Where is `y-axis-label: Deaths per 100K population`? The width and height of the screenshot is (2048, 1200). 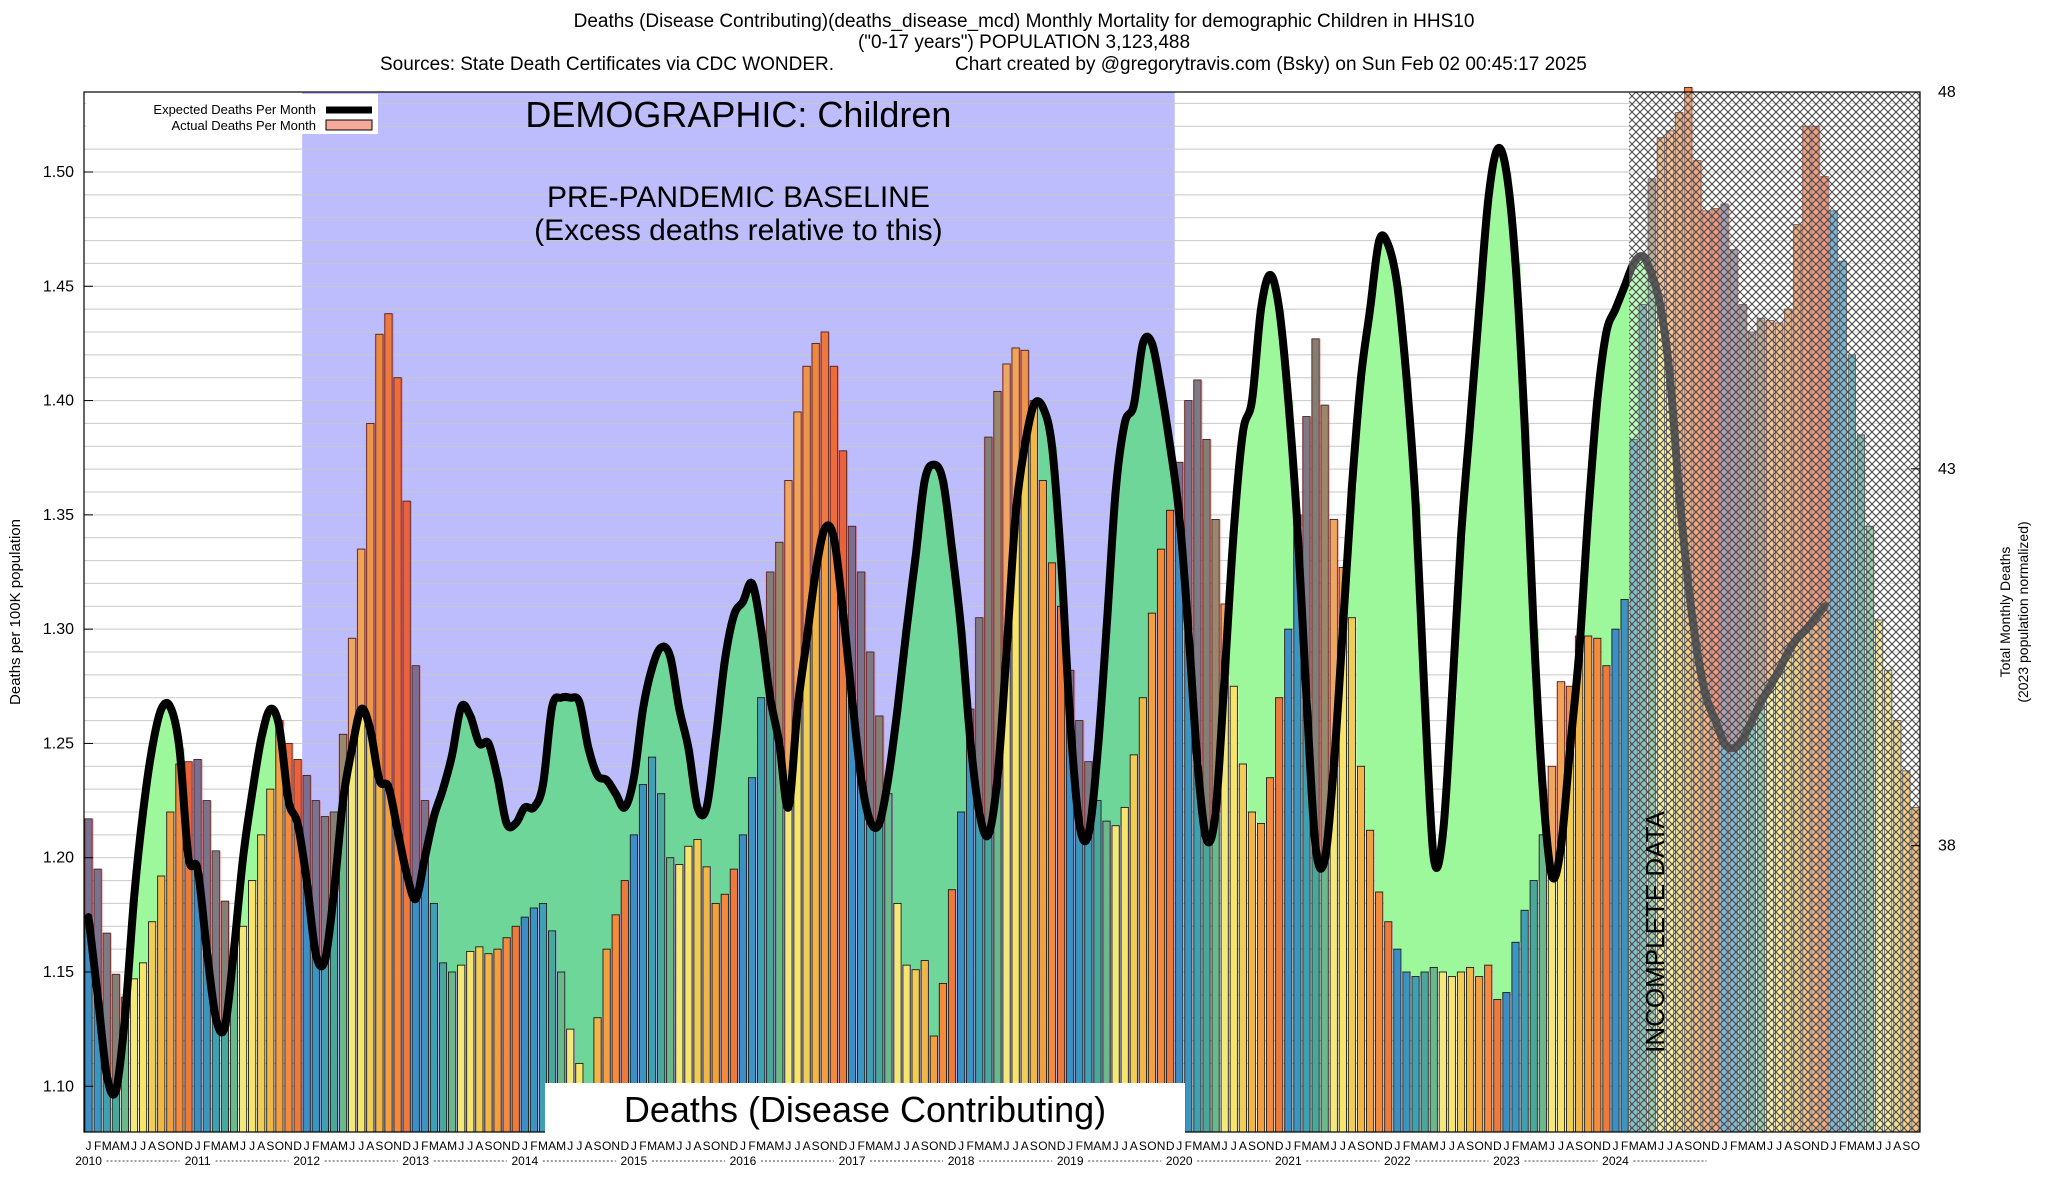
y-axis-label: Deaths per 100K population is located at coordinates (15, 612).